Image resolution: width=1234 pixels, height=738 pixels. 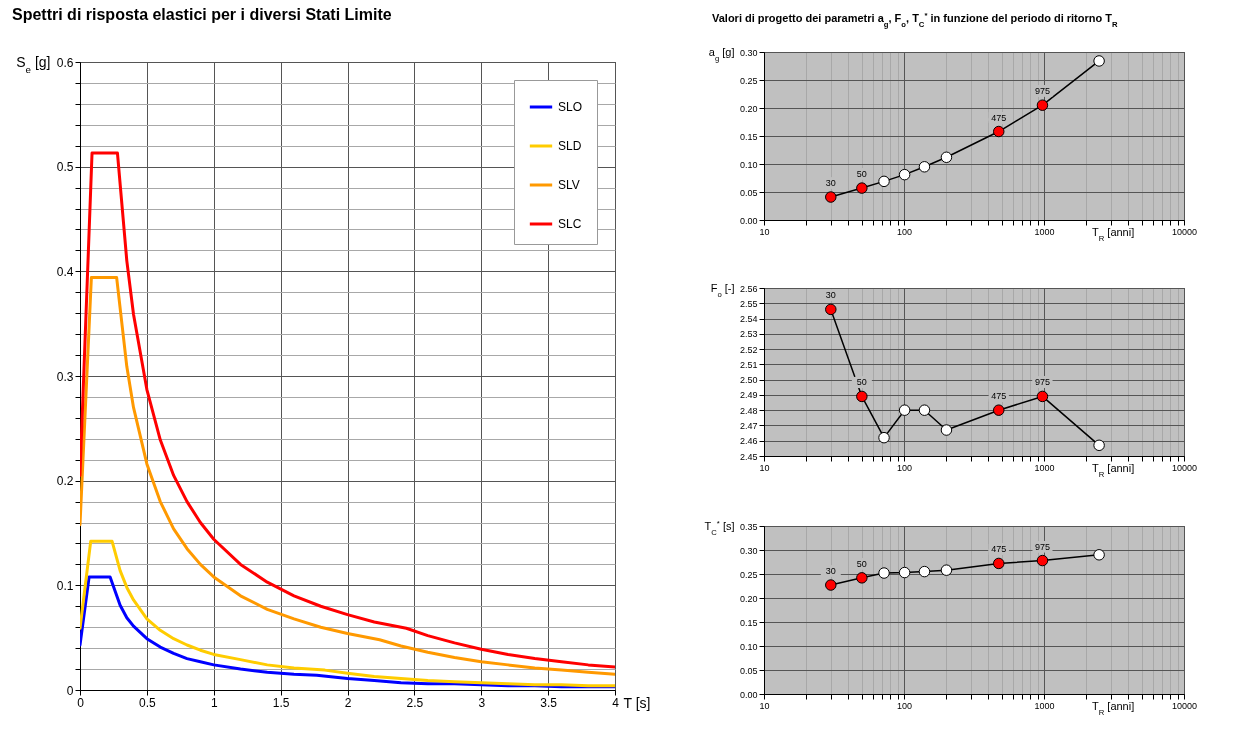 I want to click on y-tick-label: 2.54, so click(x=748, y=319).